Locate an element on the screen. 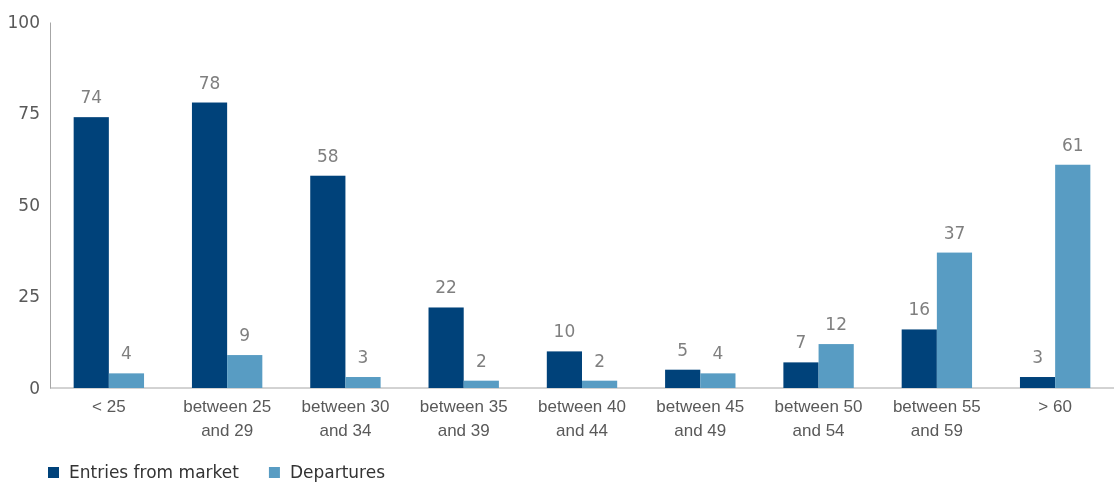 This screenshot has width=1114, height=487. legend-label: Entries from market is located at coordinates (154, 472).